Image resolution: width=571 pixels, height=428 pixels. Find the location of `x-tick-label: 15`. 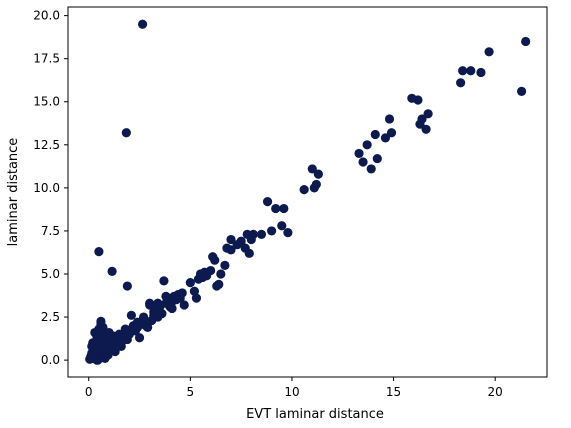

x-tick-label: 15 is located at coordinates (393, 392).